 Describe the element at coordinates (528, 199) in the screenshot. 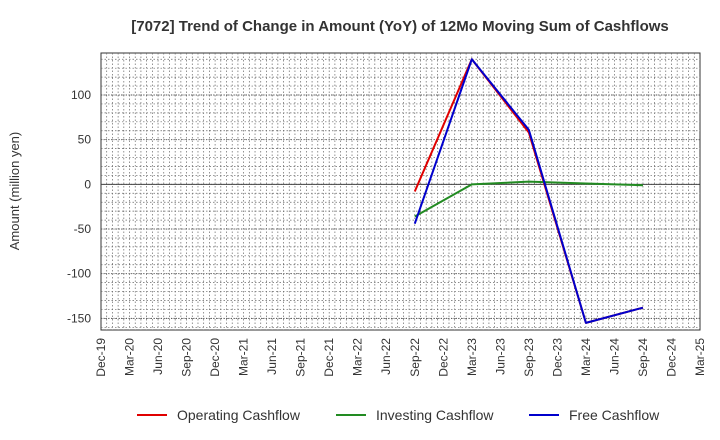

I see `investing-cashflow-line` at that location.